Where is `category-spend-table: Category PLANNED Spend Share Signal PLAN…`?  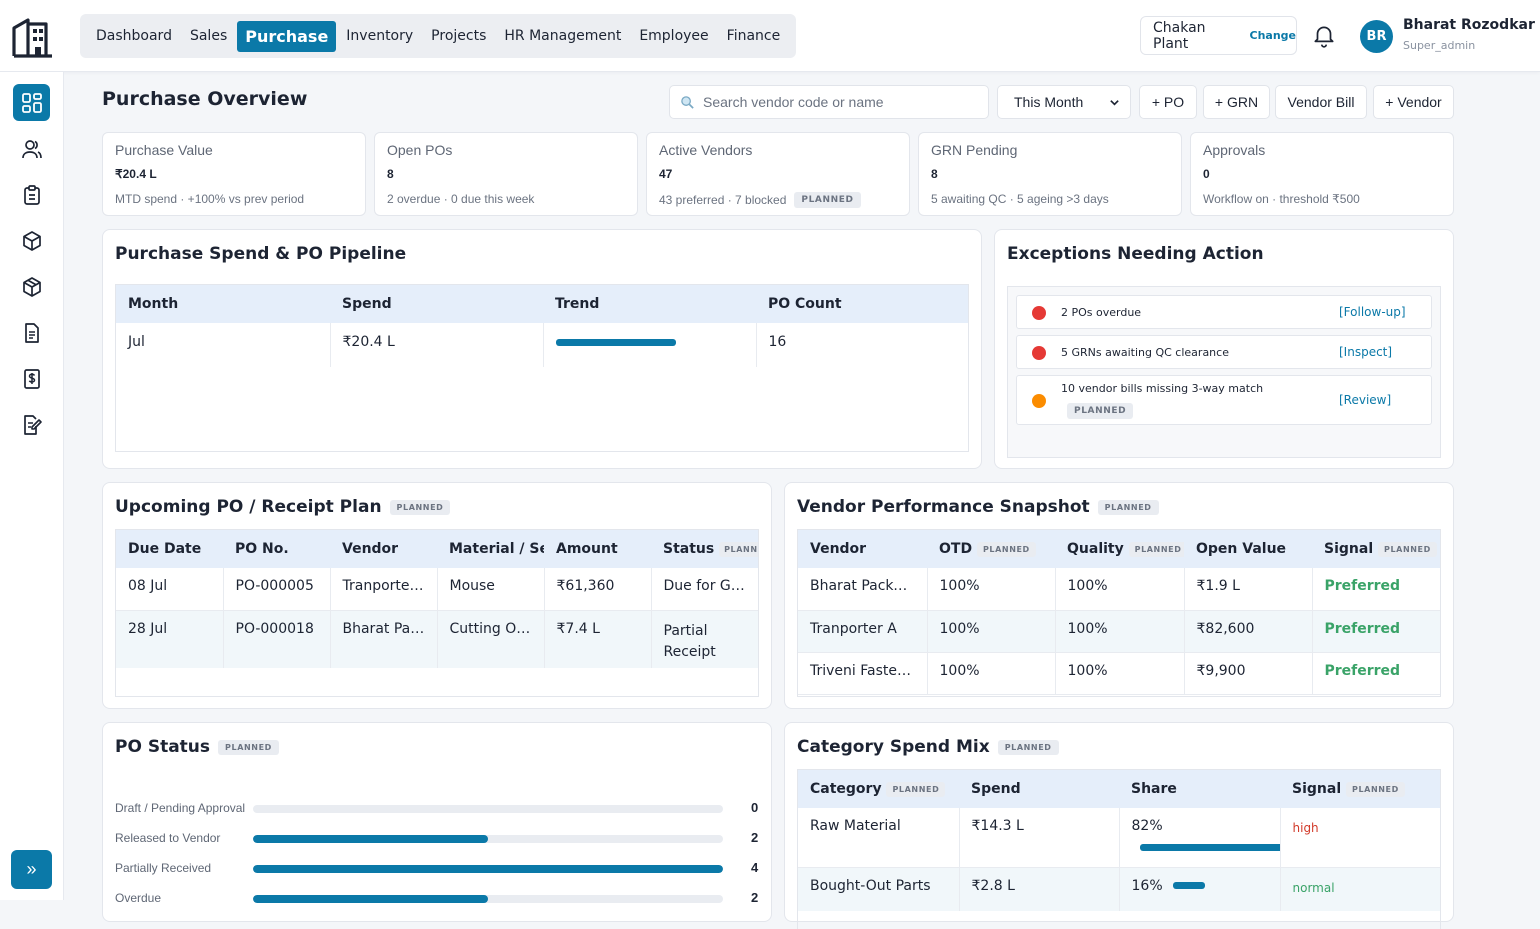
category-spend-table: Category PLANNED Spend Share Signal PLAN… is located at coordinates (1119, 849).